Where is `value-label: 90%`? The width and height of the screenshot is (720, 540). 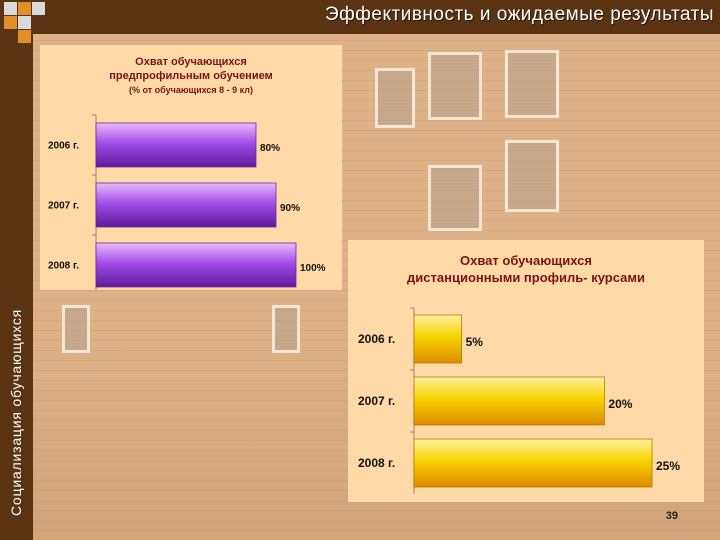 value-label: 90% is located at coordinates (290, 208).